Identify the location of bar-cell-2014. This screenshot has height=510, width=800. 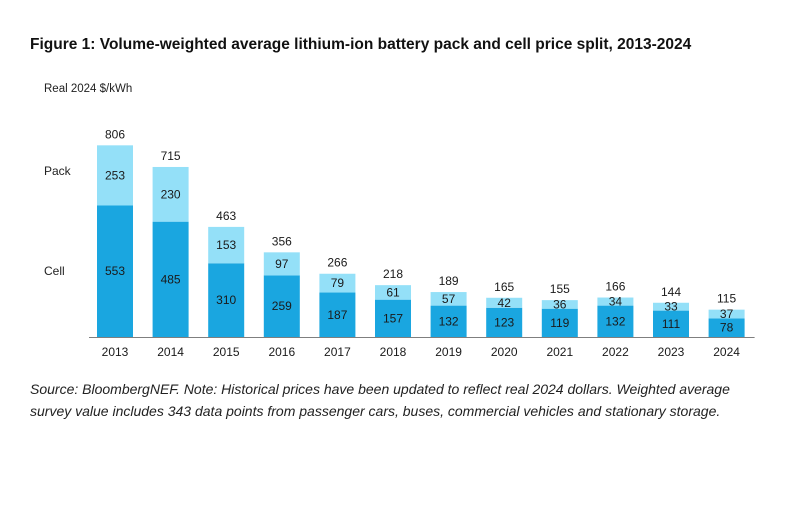
(170, 279).